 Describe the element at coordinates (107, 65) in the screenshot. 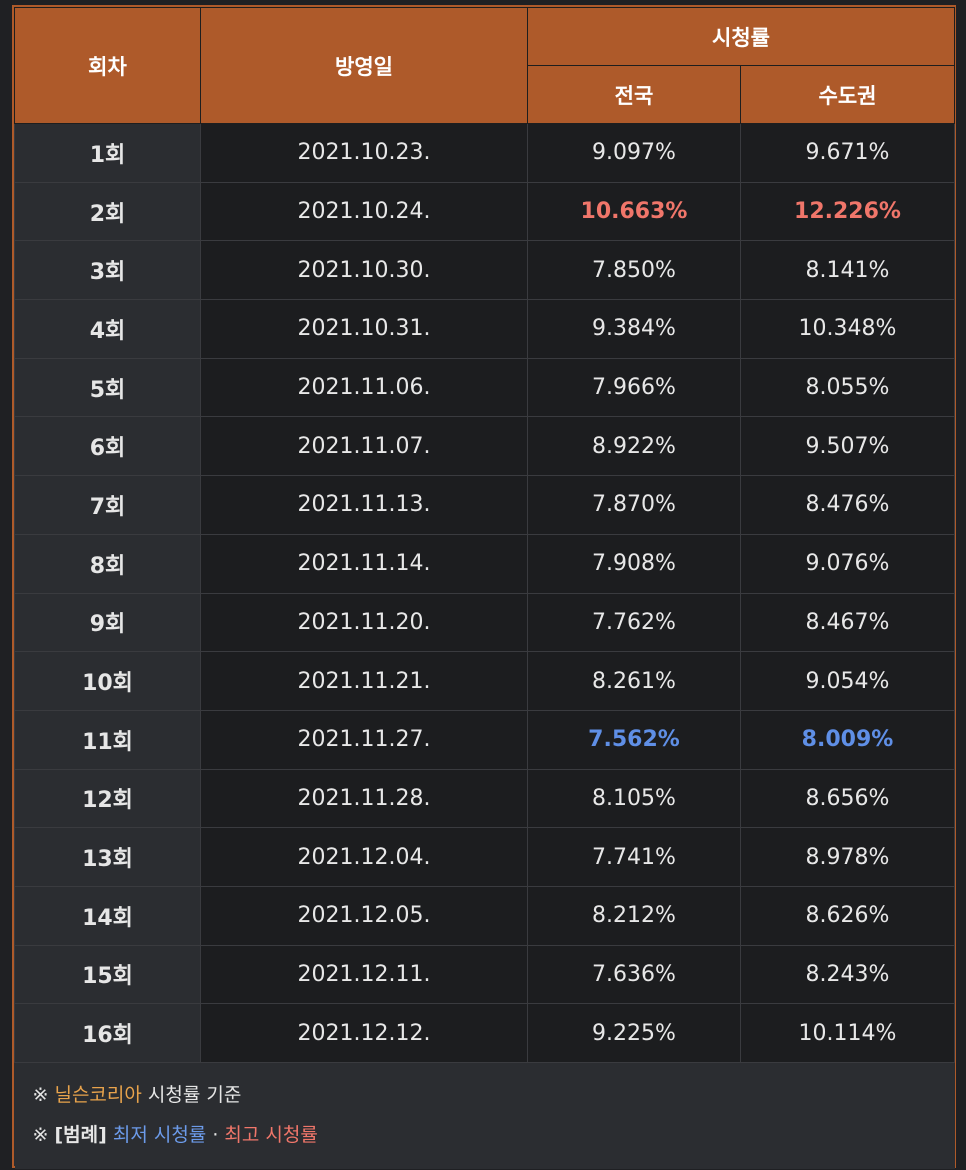

I see `header-episode: 회차` at that location.